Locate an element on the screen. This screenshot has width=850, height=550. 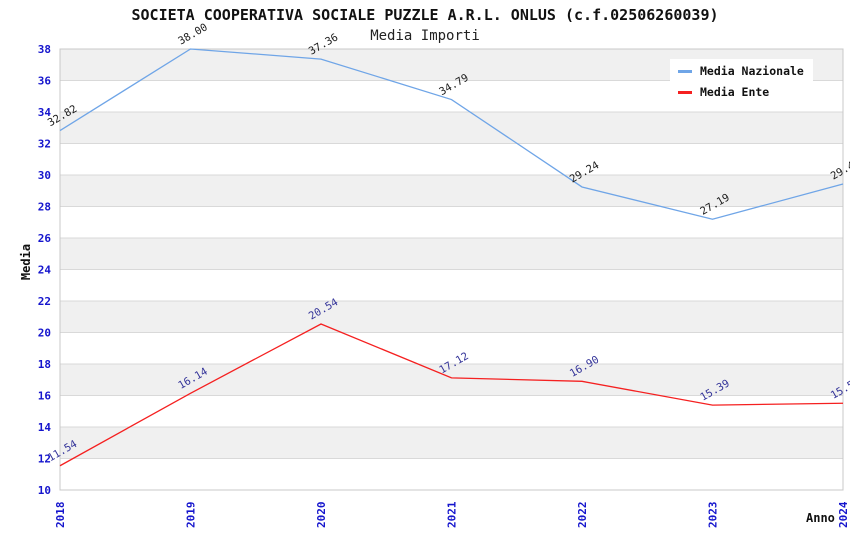
y-tick-label: 14 is located at coordinates (45, 427).